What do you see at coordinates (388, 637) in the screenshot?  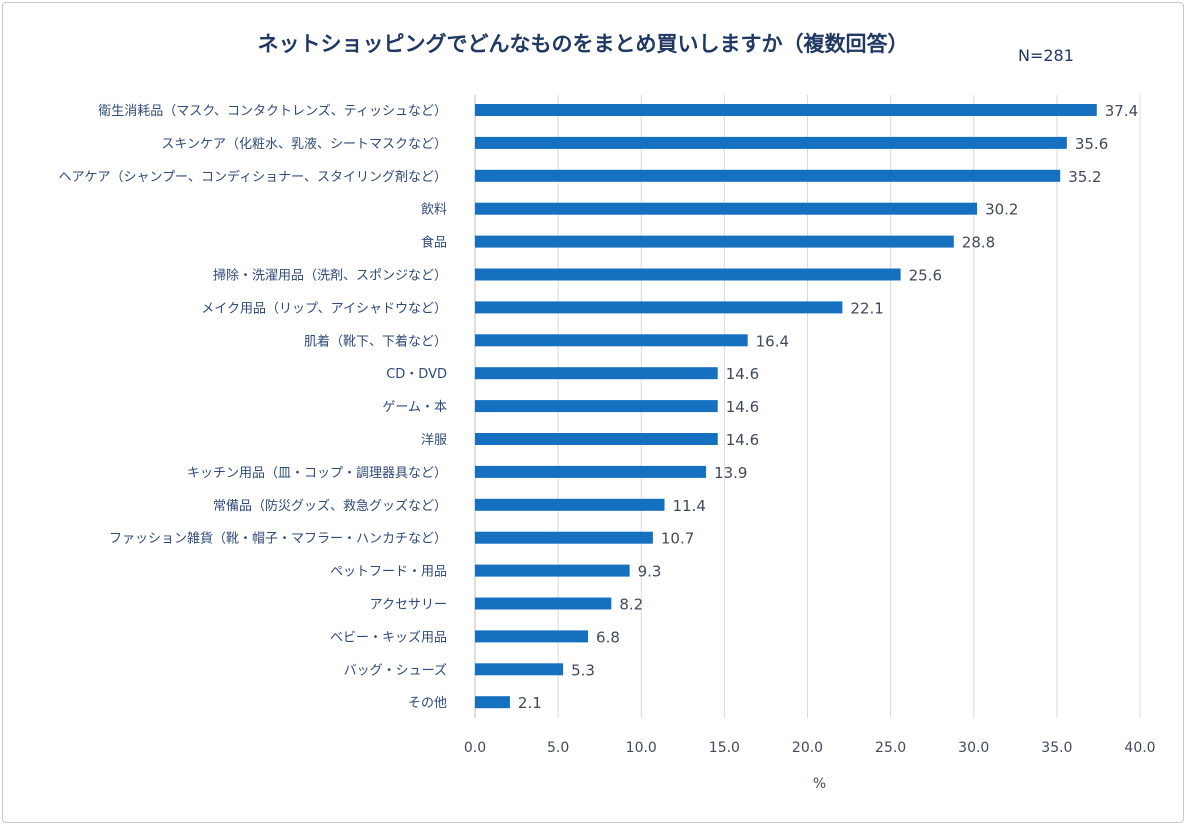 I see `category-label: ベビー・キッズ用品` at bounding box center [388, 637].